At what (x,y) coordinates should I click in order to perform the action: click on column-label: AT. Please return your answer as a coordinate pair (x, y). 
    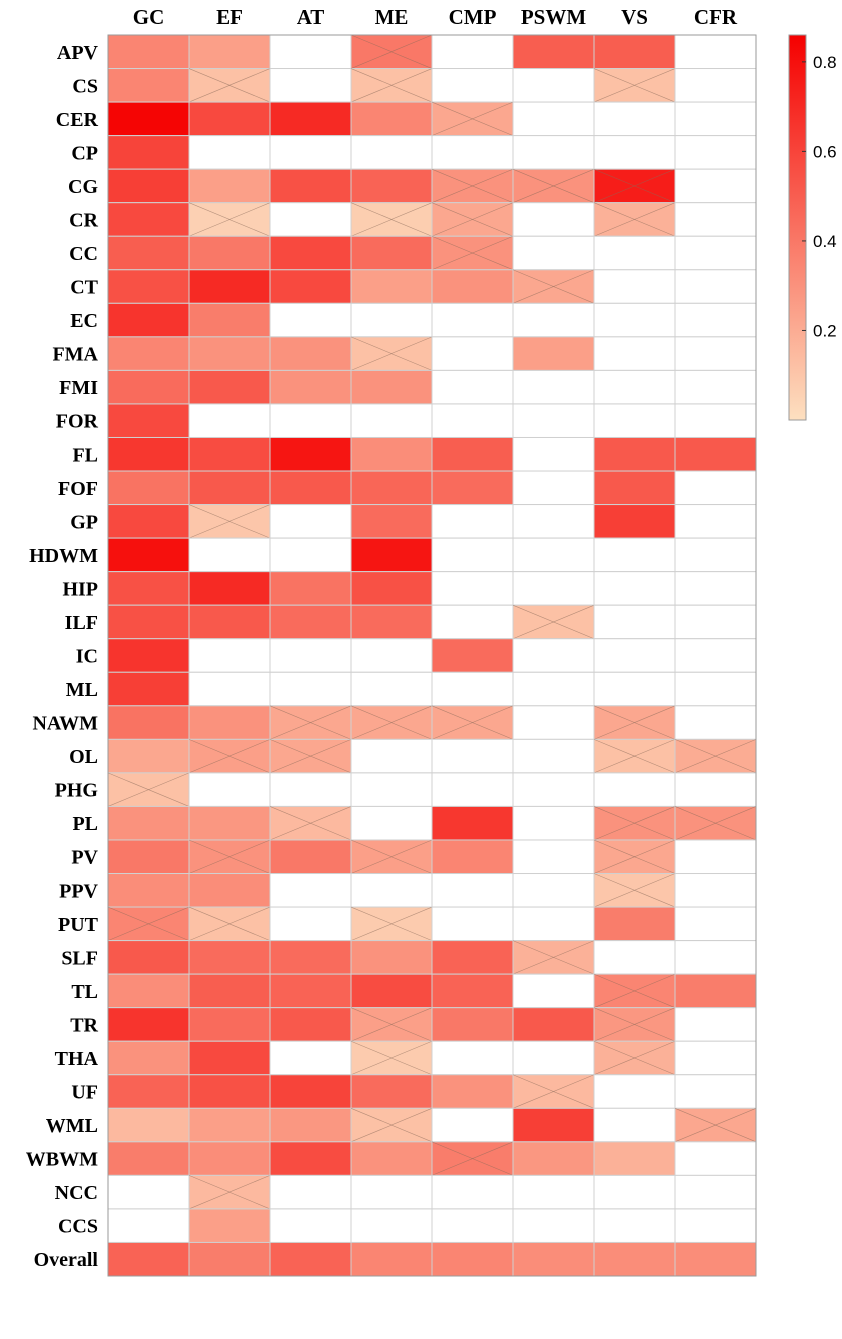
    Looking at the image, I should click on (311, 17).